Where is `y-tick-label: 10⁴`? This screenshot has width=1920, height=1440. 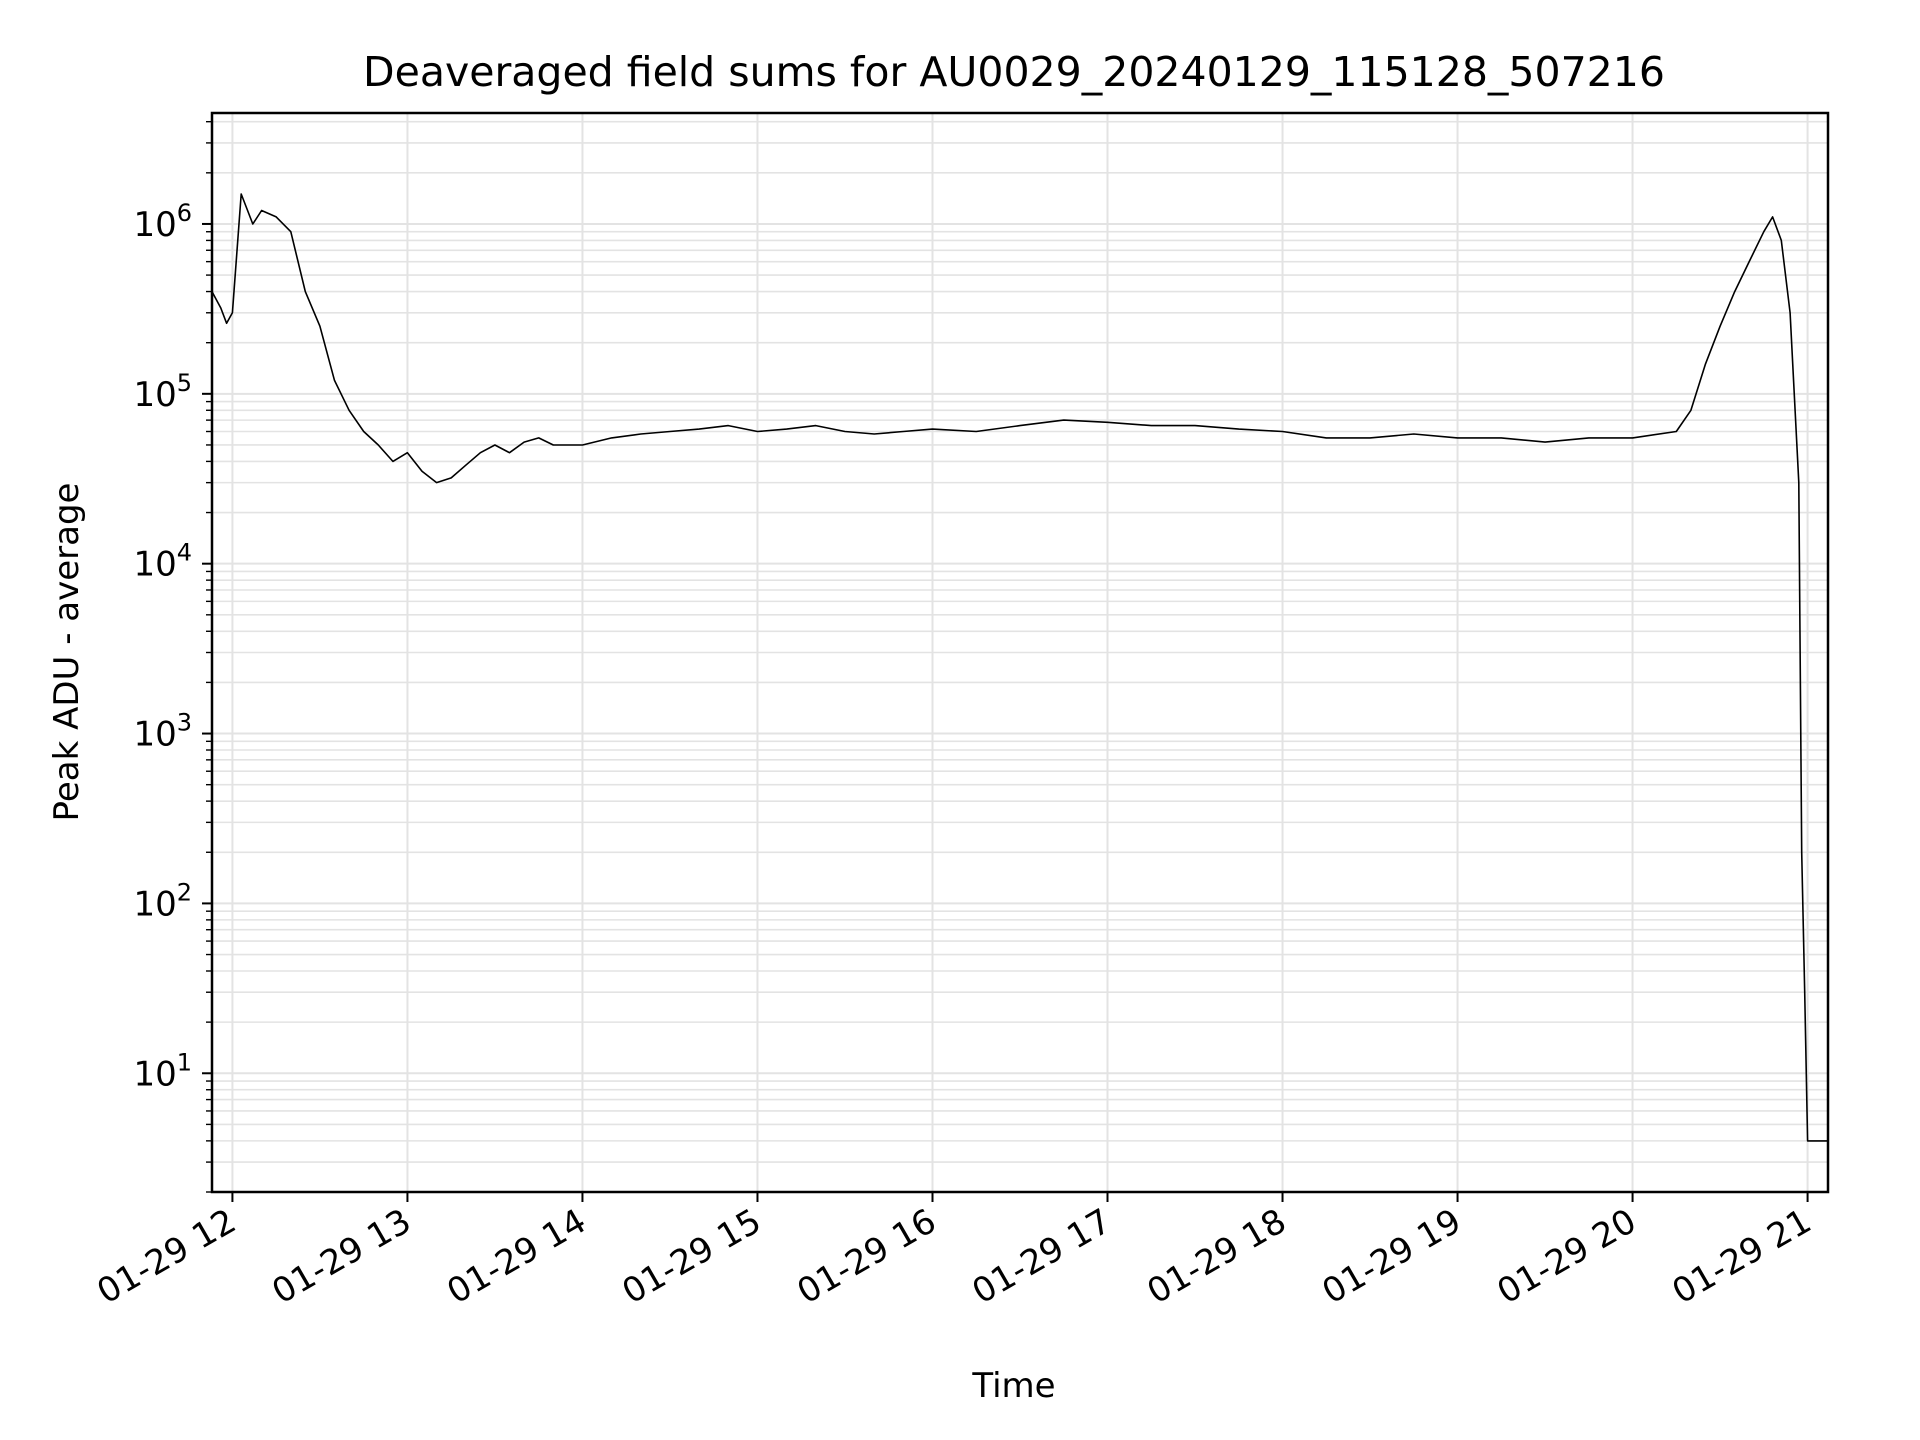 y-tick-label: 10⁴ is located at coordinates (162, 562).